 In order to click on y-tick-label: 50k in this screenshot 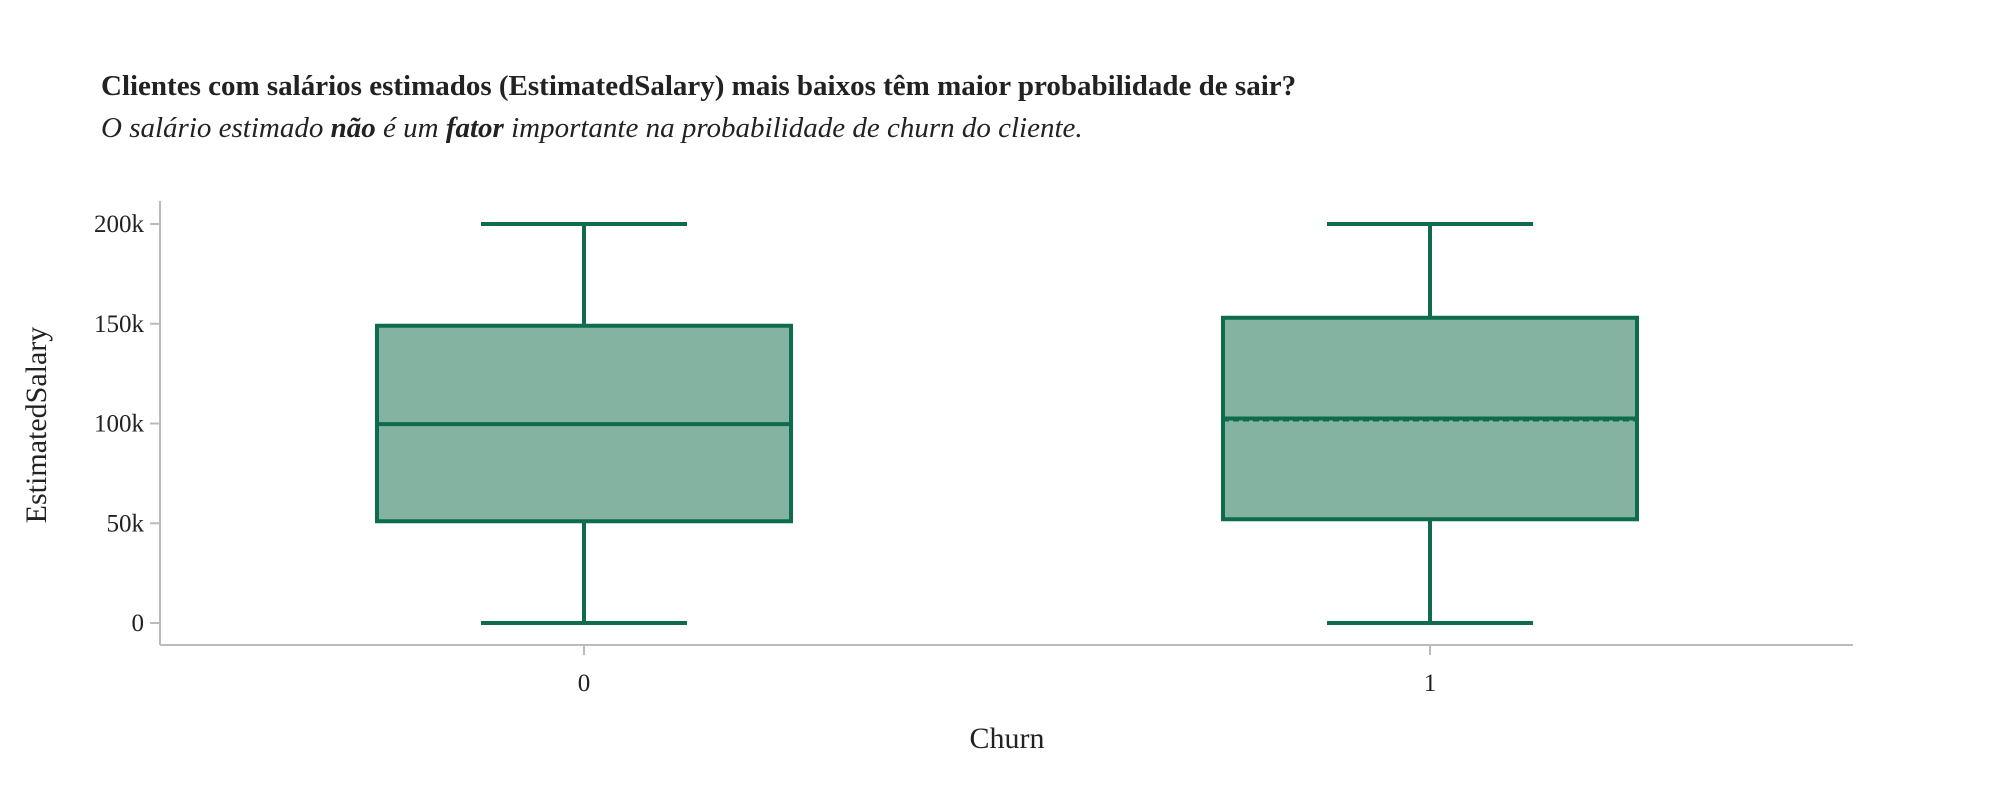, I will do `click(126, 523)`.